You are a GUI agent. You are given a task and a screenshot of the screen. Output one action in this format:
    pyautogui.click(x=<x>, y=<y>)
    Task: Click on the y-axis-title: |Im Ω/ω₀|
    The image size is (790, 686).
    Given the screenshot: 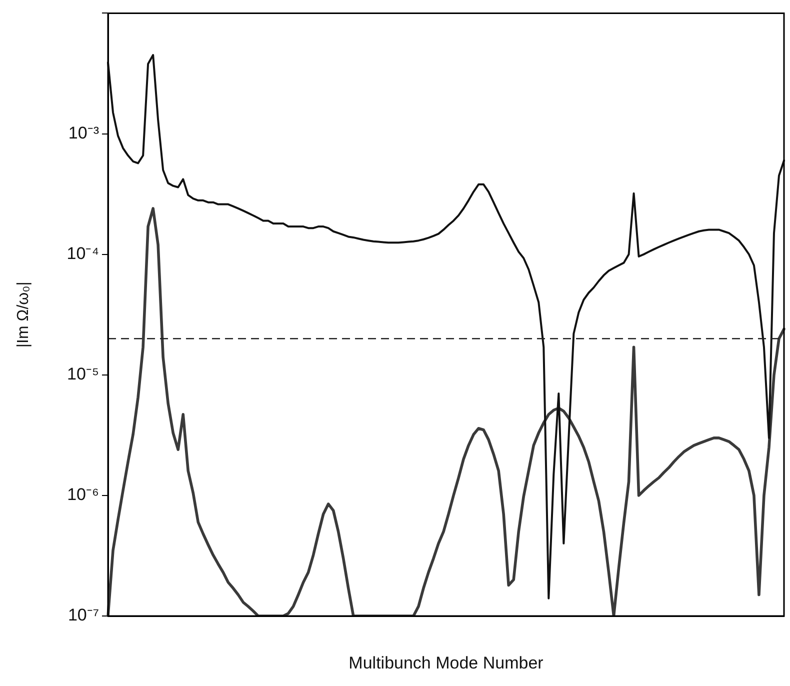 What is the action you would take?
    pyautogui.click(x=23, y=315)
    